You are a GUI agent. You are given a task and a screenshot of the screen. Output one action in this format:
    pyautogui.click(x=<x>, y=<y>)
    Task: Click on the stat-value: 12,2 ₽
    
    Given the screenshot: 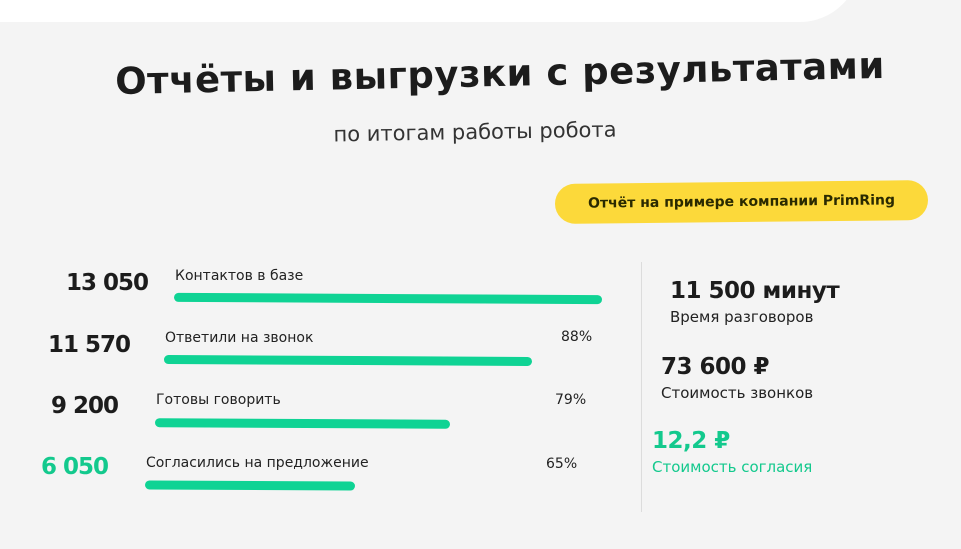 What is the action you would take?
    pyautogui.click(x=691, y=441)
    